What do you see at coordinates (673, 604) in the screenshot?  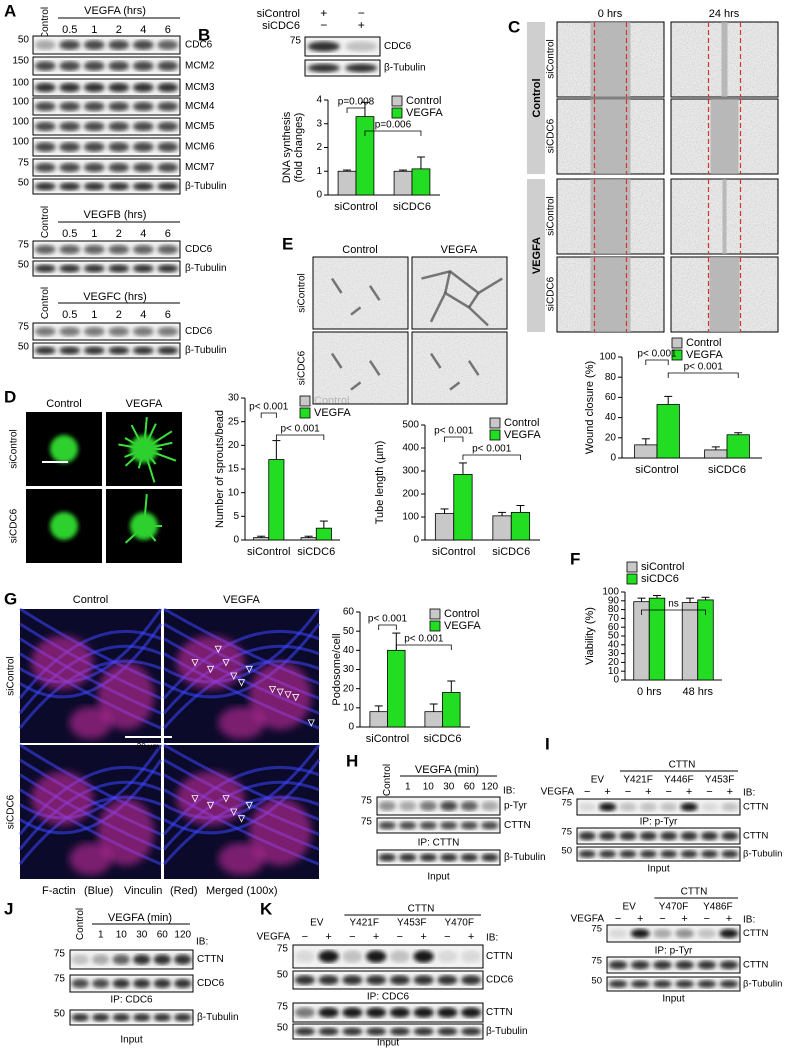 I see `p-value: ns` at bounding box center [673, 604].